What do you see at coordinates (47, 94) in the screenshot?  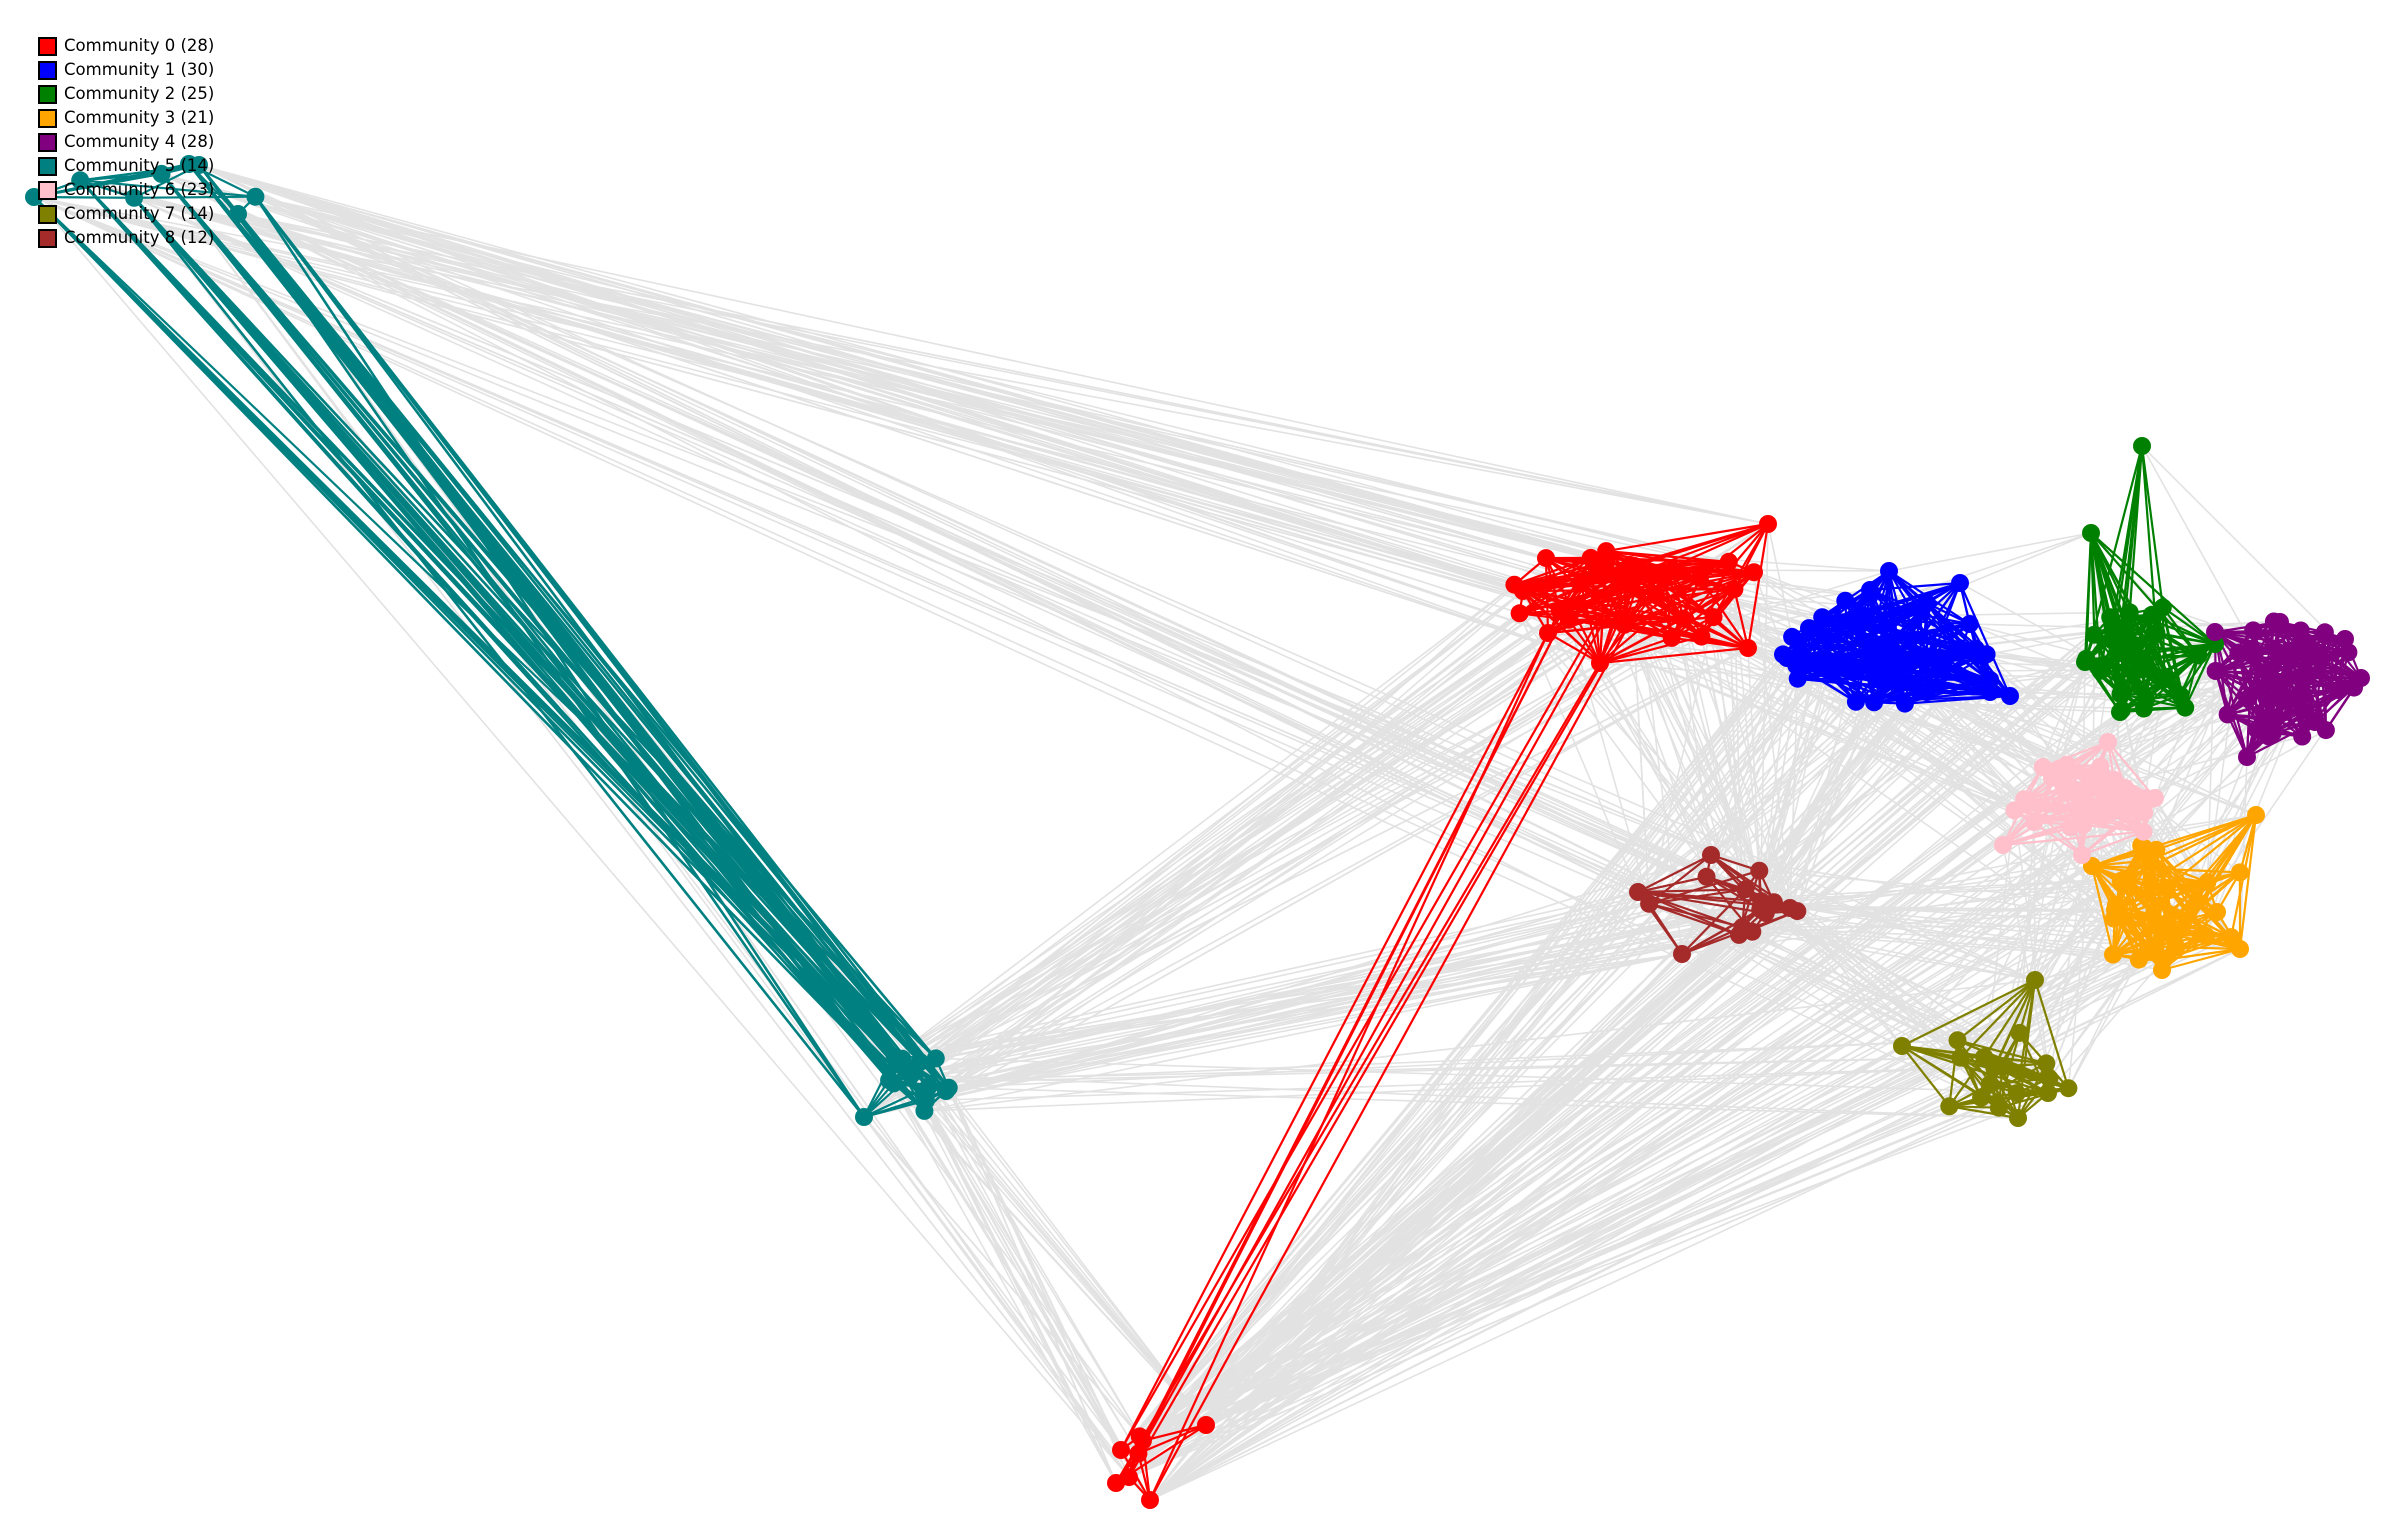 I see `legend-swatch` at bounding box center [47, 94].